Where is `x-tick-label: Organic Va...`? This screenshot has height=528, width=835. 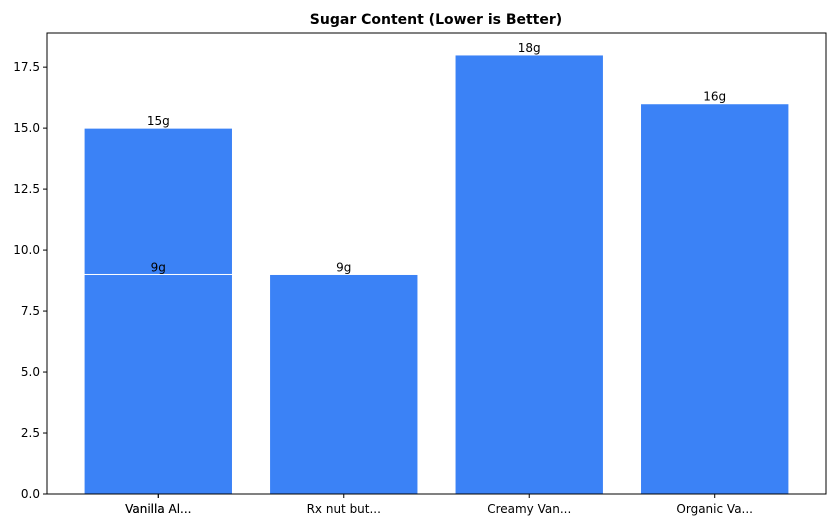 x-tick-label: Organic Va... is located at coordinates (714, 509).